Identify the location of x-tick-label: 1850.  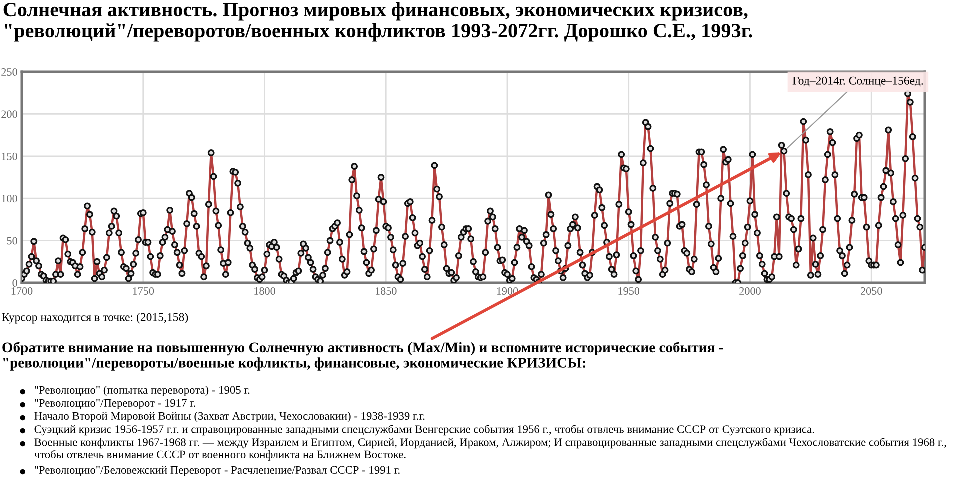
(386, 291).